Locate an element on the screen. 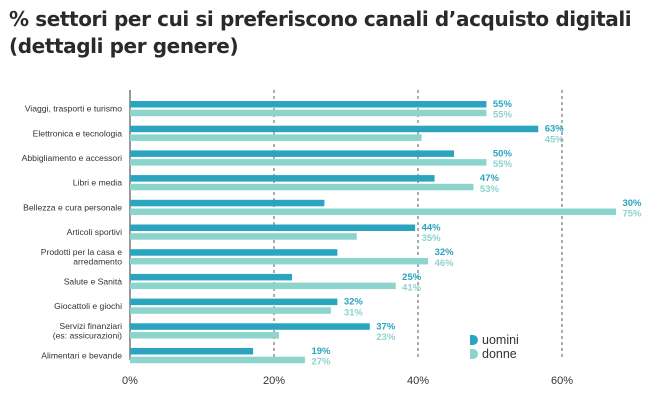  x-tick-label: 40% is located at coordinates (418, 381).